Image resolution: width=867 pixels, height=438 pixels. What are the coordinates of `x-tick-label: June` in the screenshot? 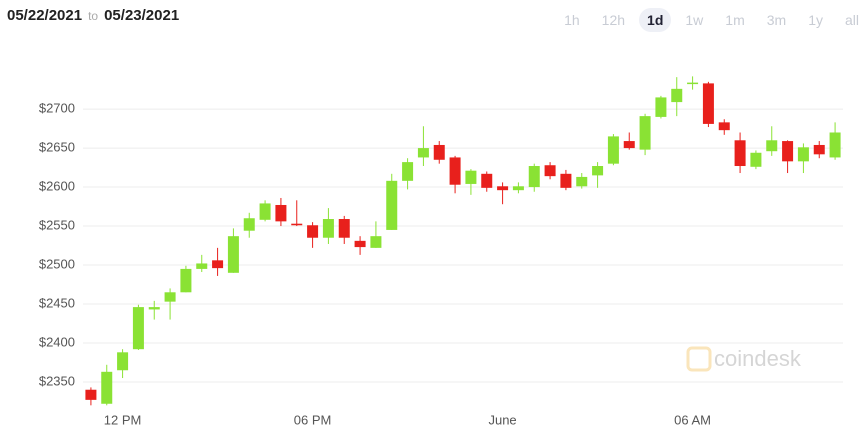 It's located at (502, 419).